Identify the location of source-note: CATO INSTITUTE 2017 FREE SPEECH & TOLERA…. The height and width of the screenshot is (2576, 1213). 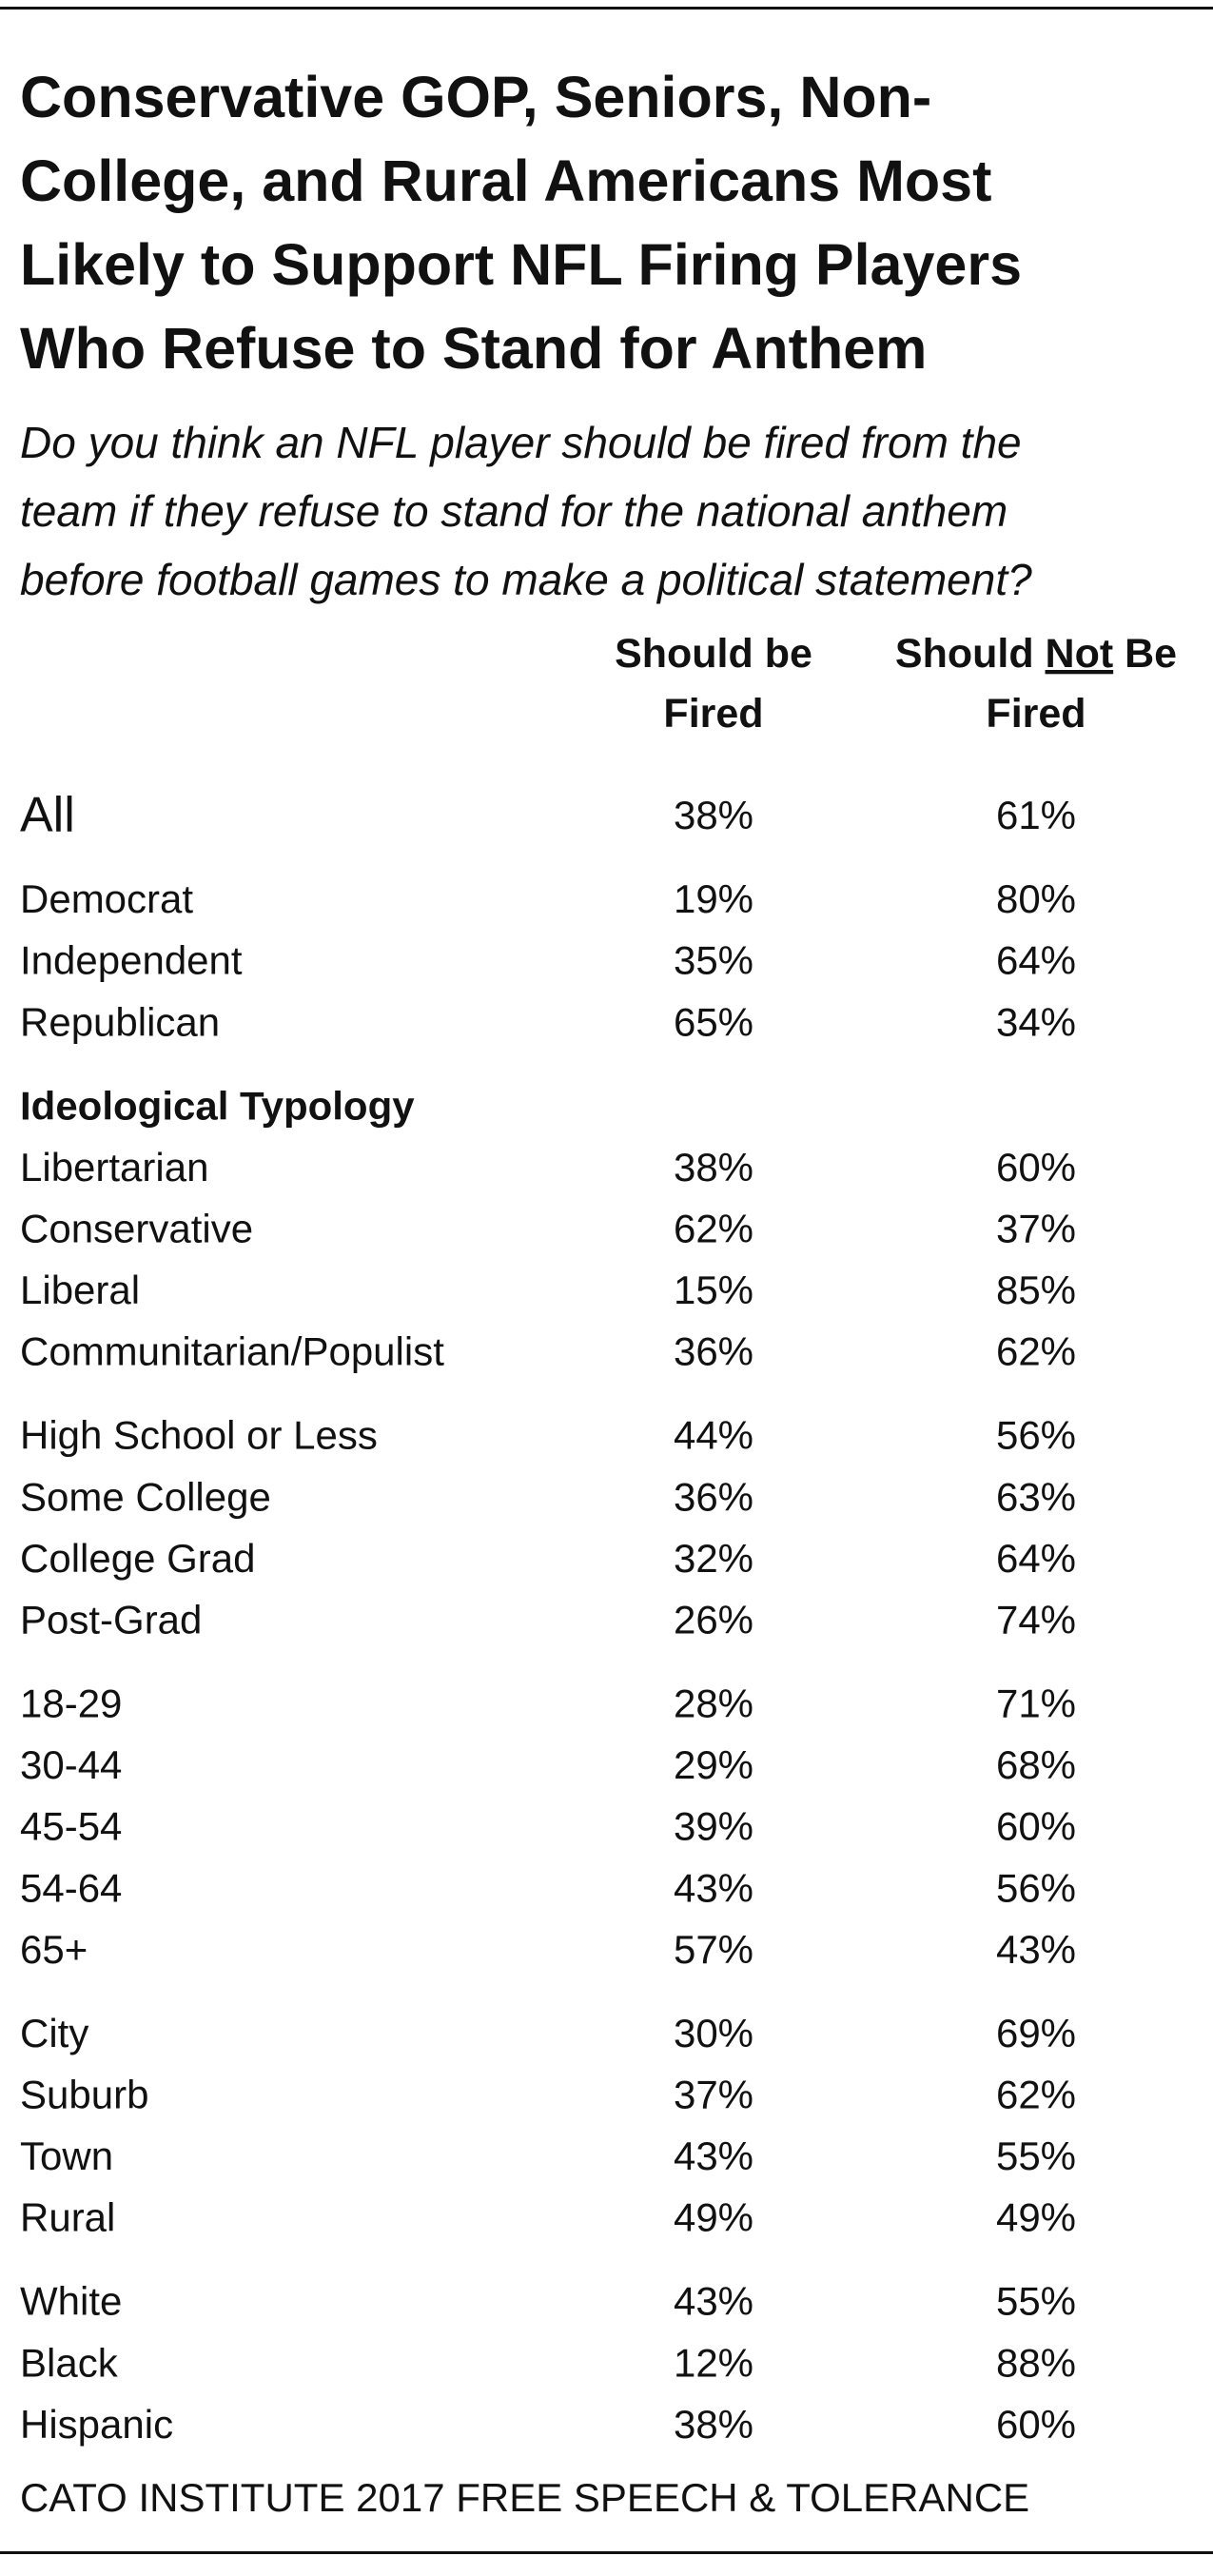
(524, 2497).